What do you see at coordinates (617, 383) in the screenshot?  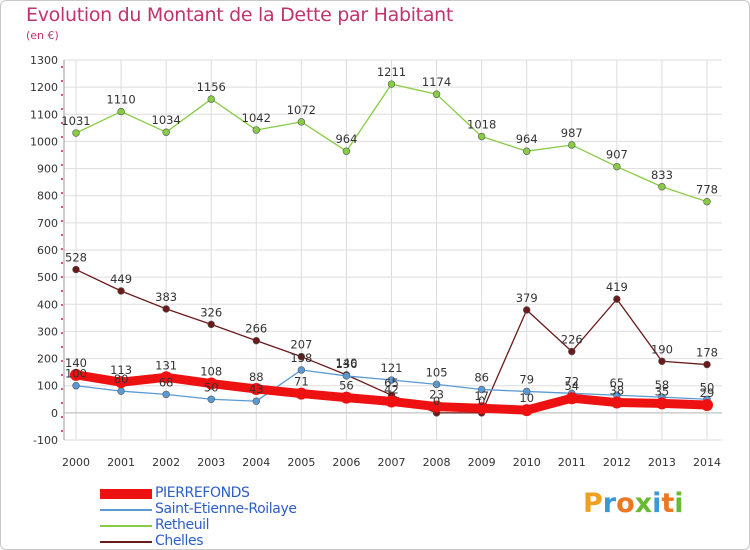 I see `data-label-saint-etienne-roilaye: 65` at bounding box center [617, 383].